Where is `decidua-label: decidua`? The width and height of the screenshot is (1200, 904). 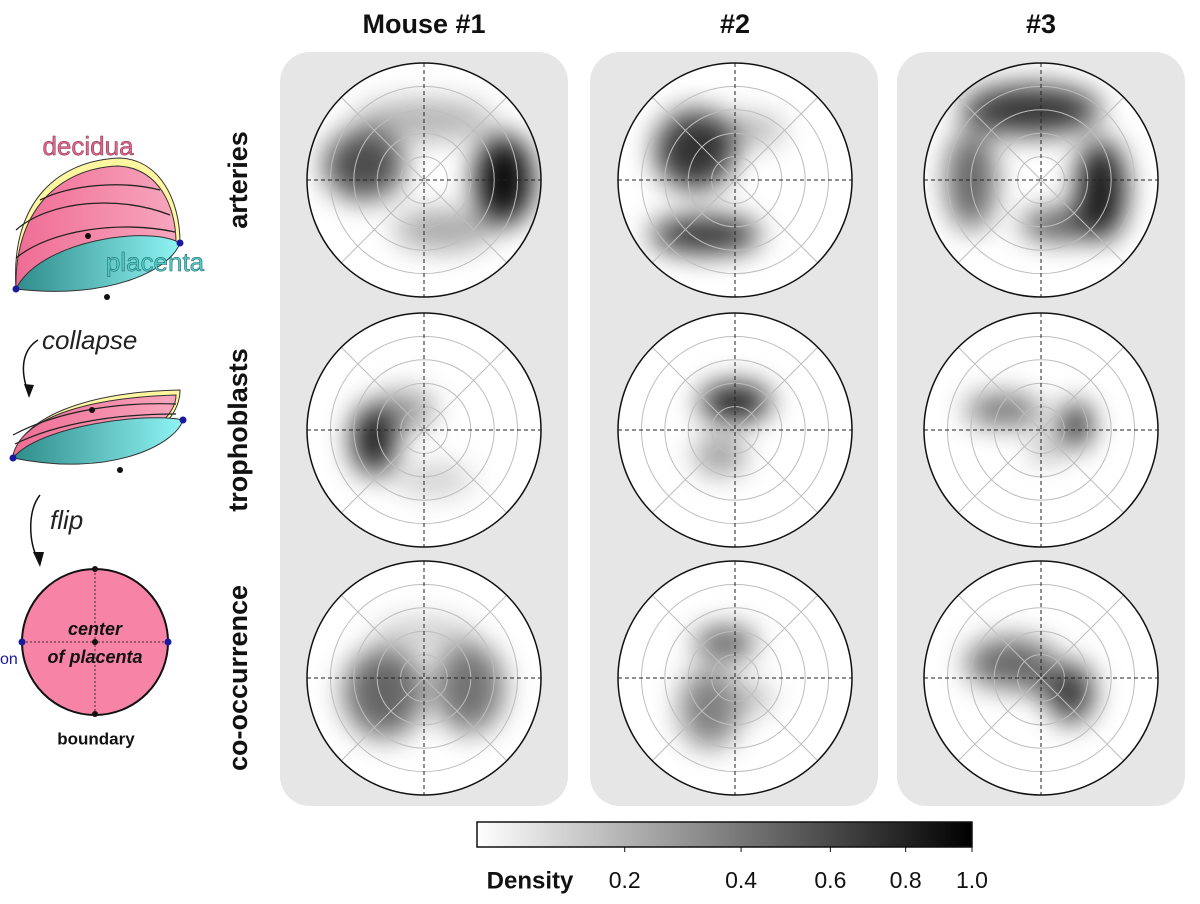 decidua-label: decidua is located at coordinates (88, 146).